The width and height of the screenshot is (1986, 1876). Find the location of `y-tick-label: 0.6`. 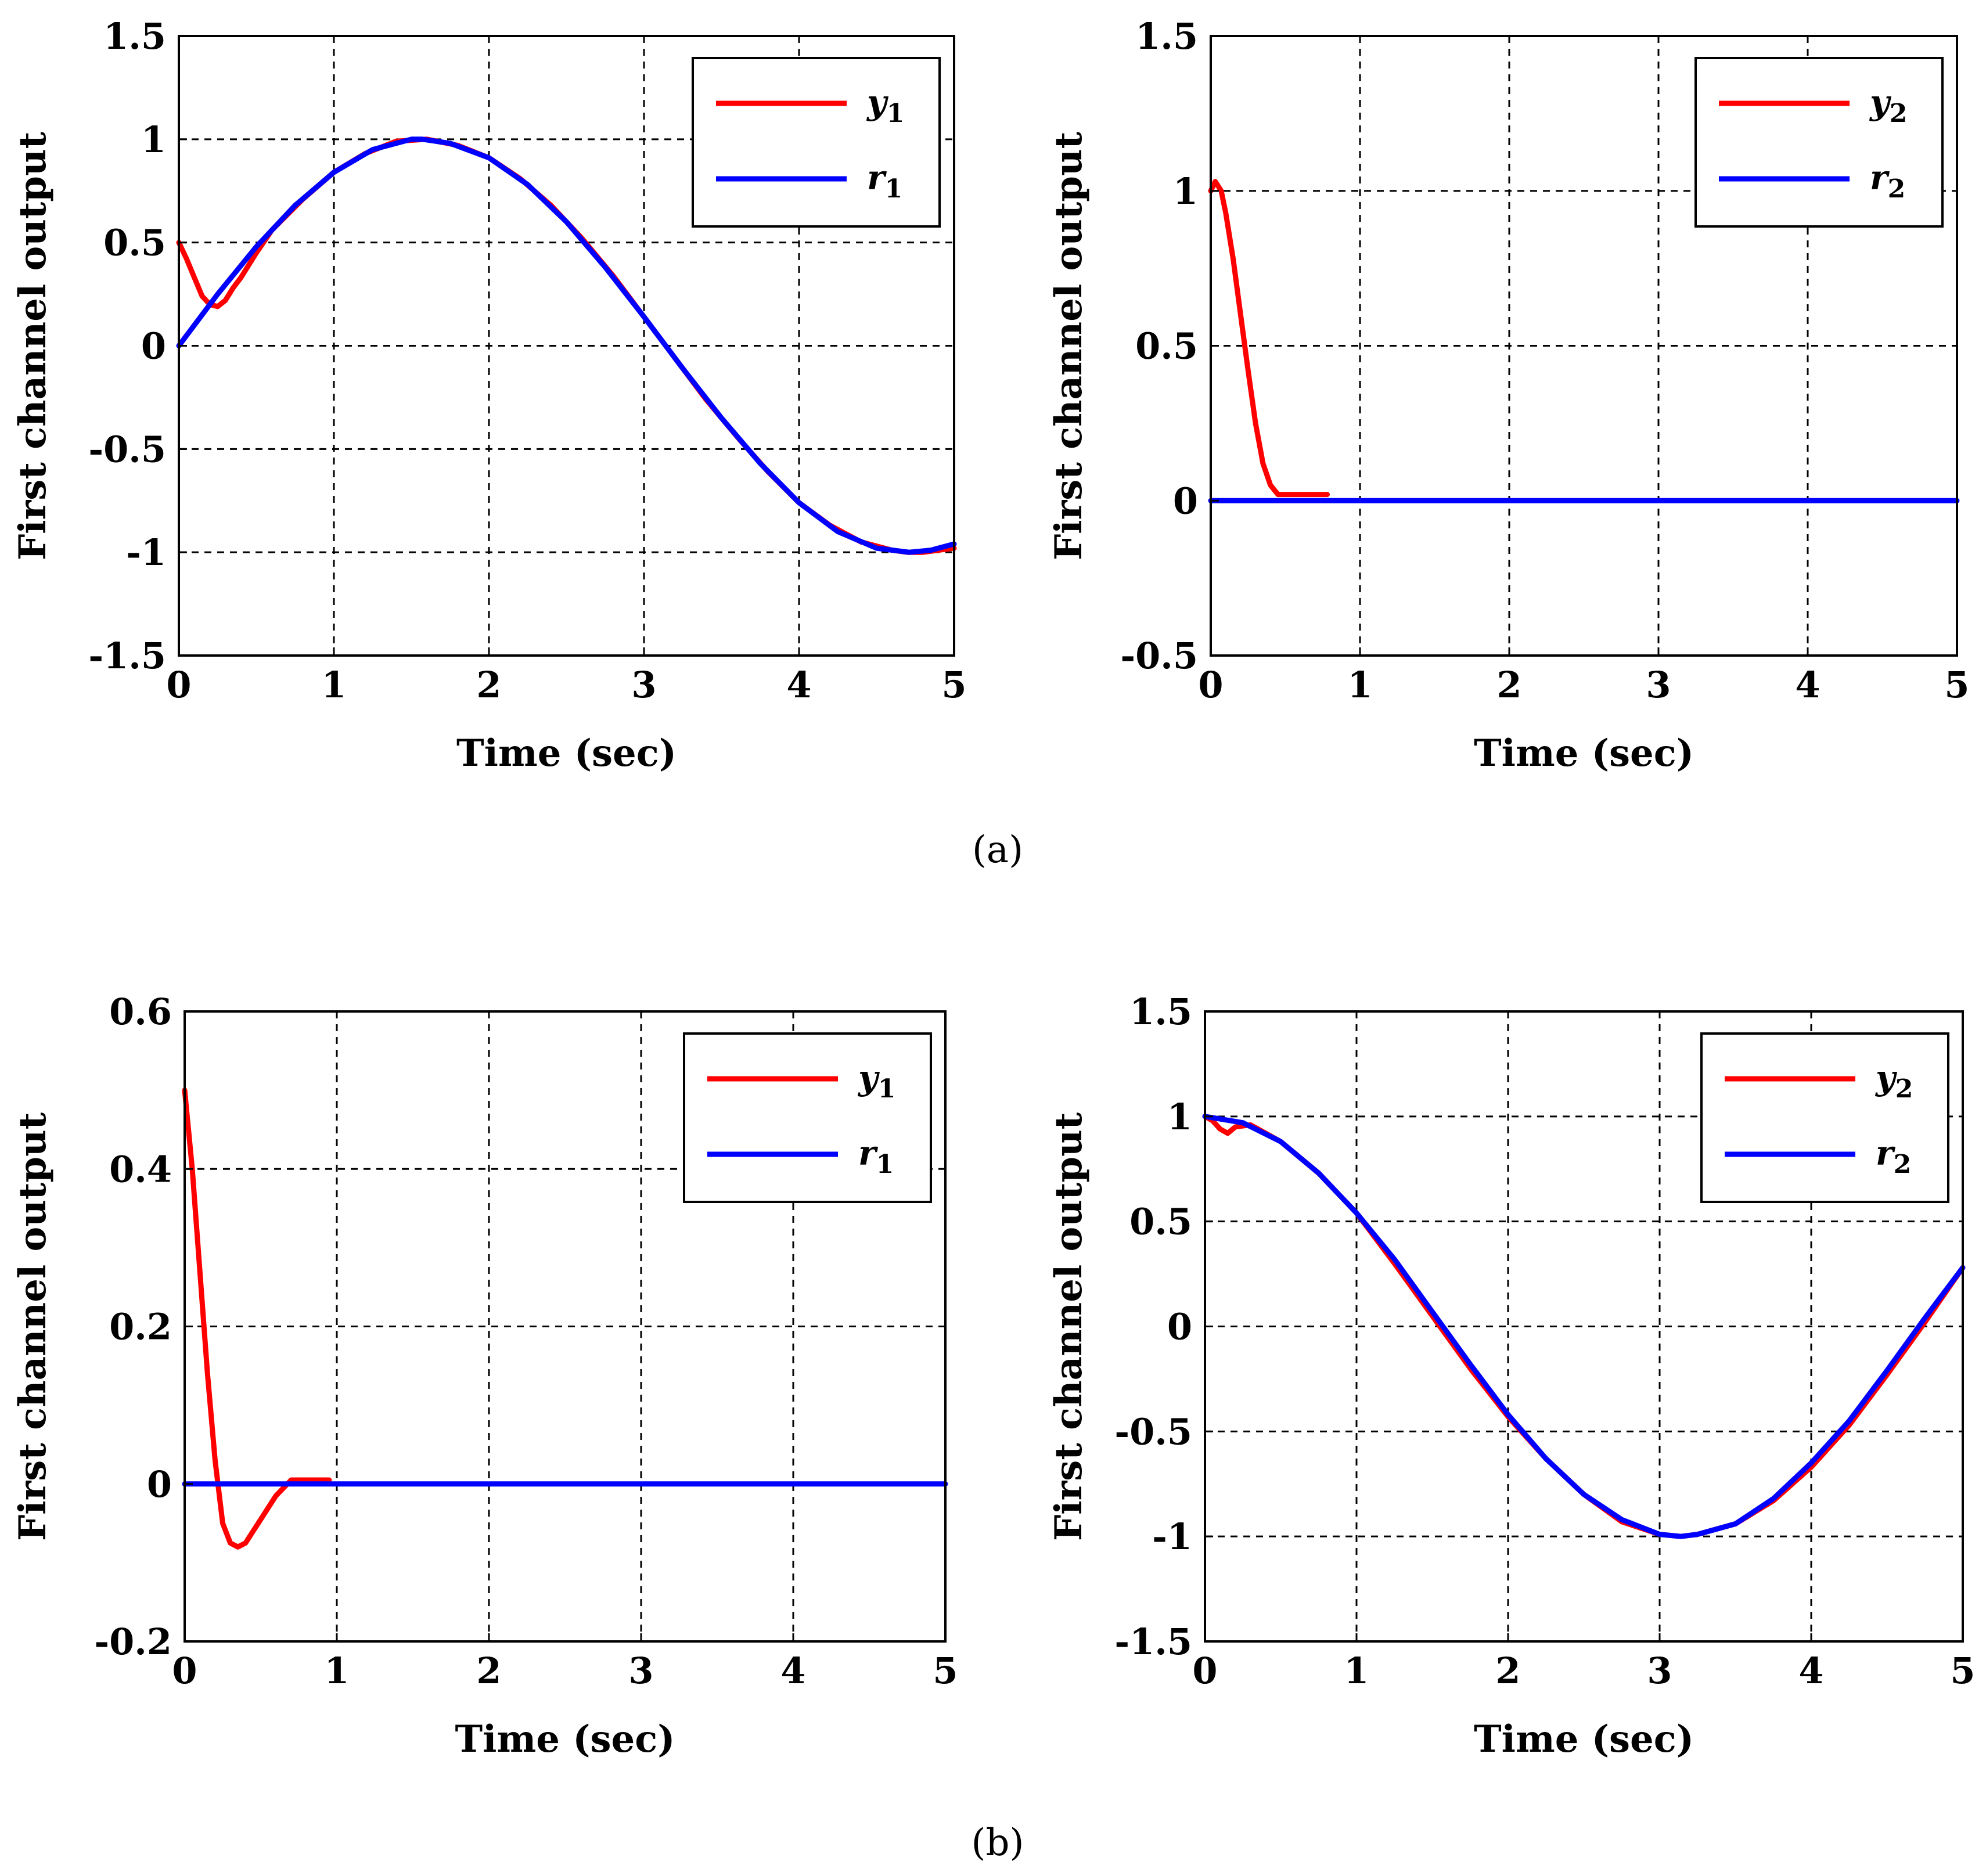

y-tick-label: 0.6 is located at coordinates (141, 1012).